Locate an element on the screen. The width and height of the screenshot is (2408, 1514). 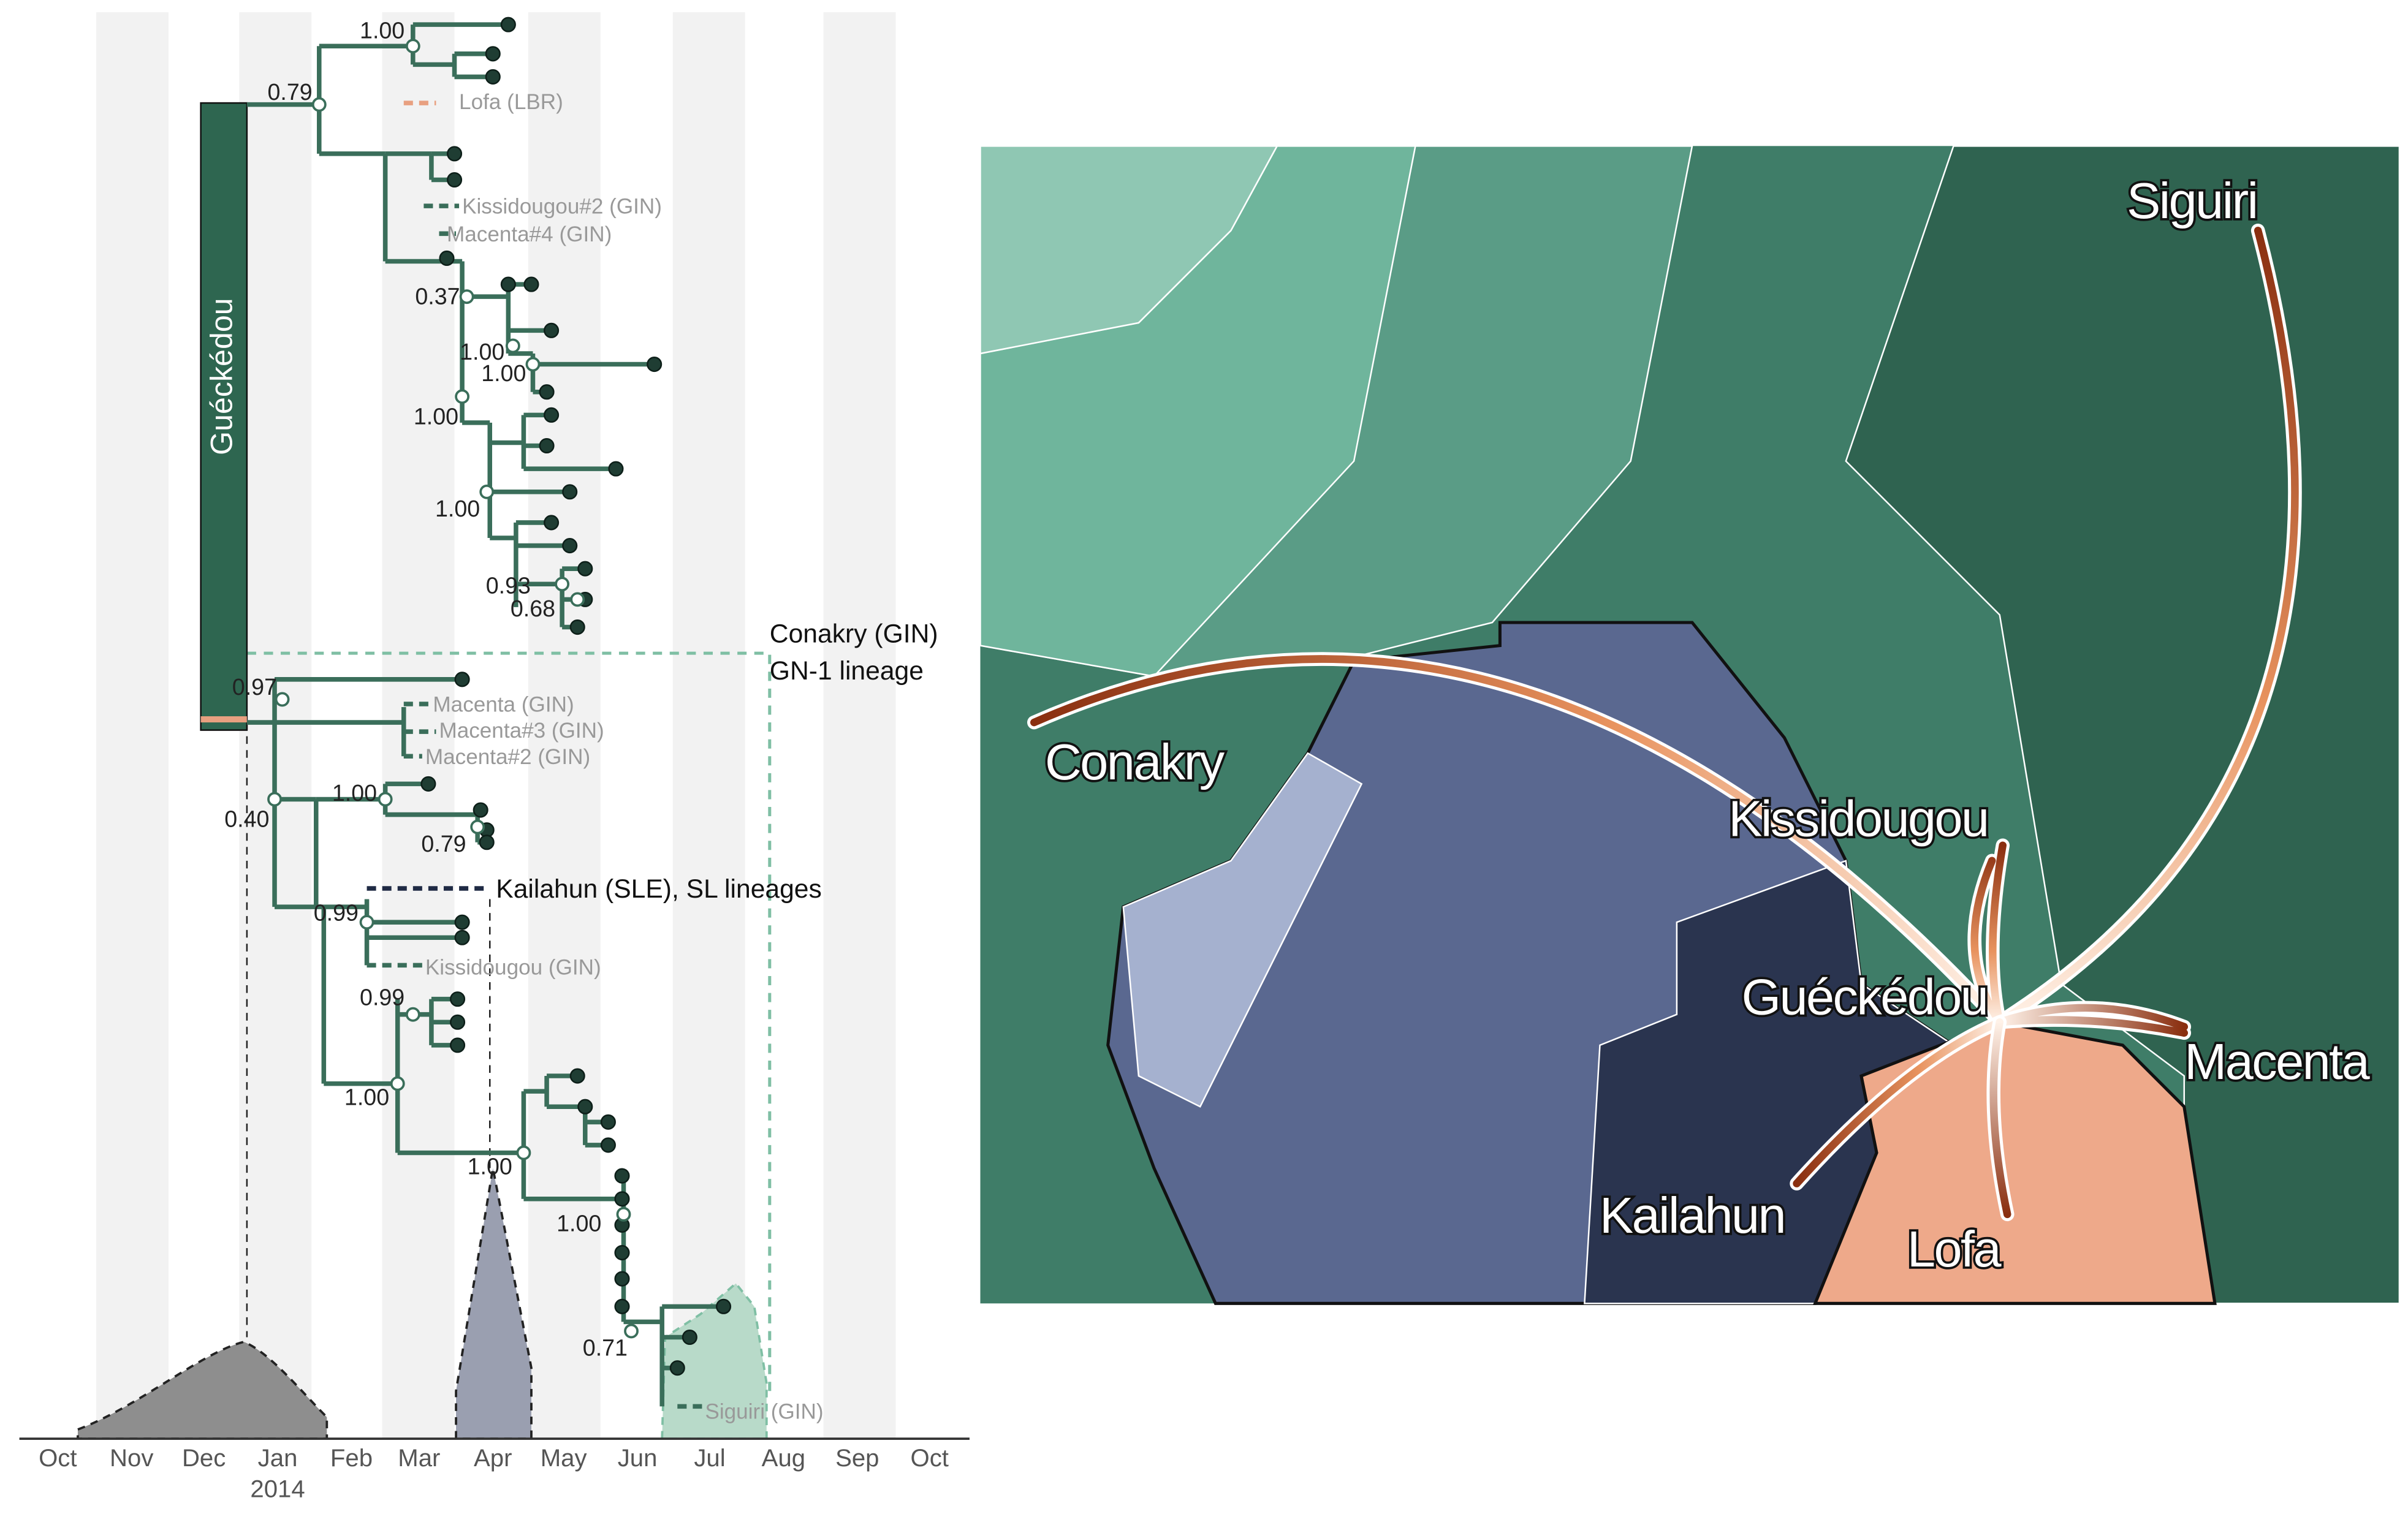
month-label: Aug is located at coordinates (783, 1458).